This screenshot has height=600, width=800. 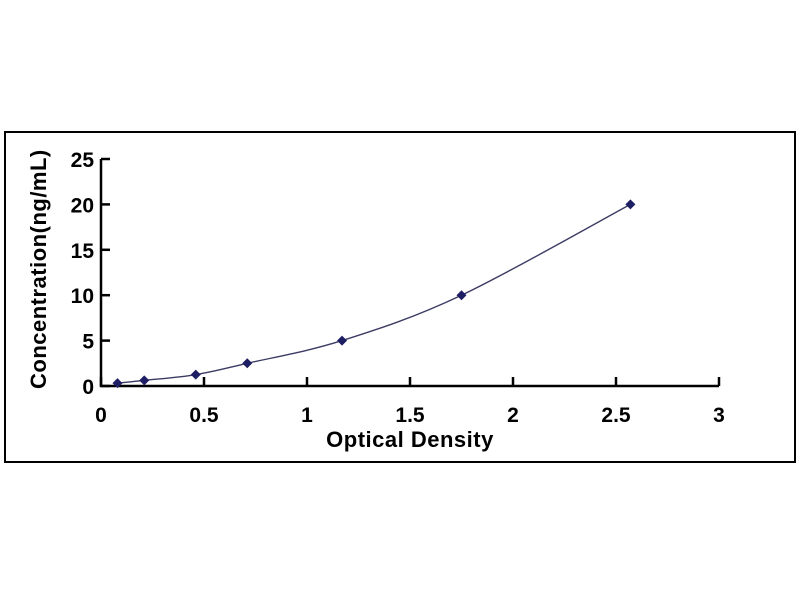 I want to click on y-tick-label: 5, so click(x=88, y=342).